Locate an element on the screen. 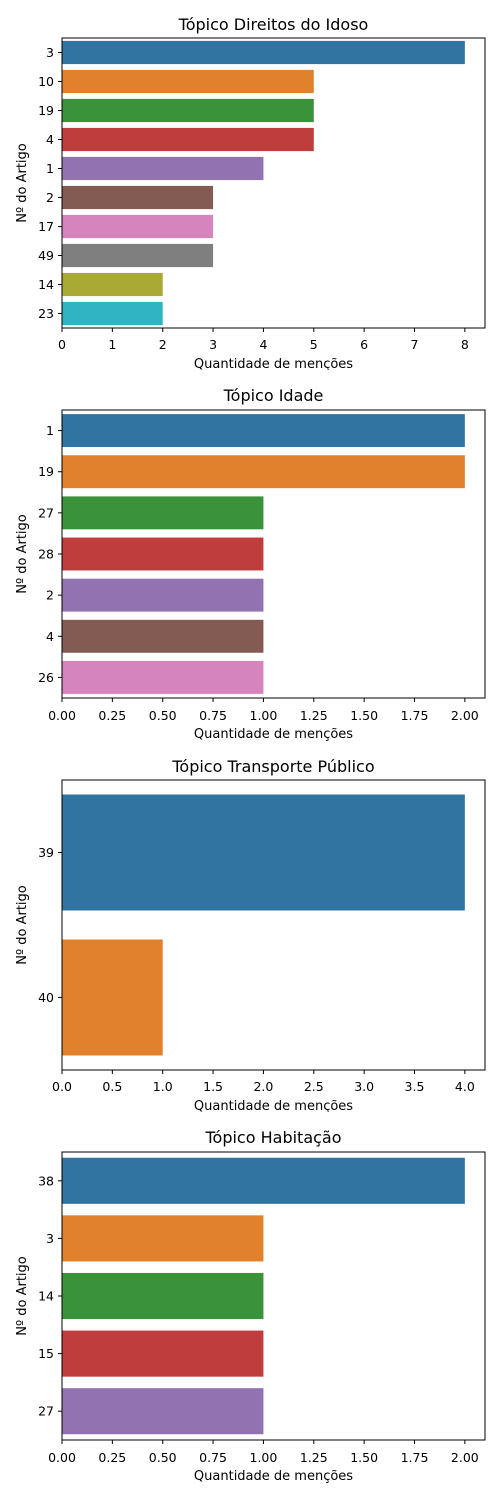 This screenshot has height=1500, width=500. x-tick-label: 3 is located at coordinates (213, 344).